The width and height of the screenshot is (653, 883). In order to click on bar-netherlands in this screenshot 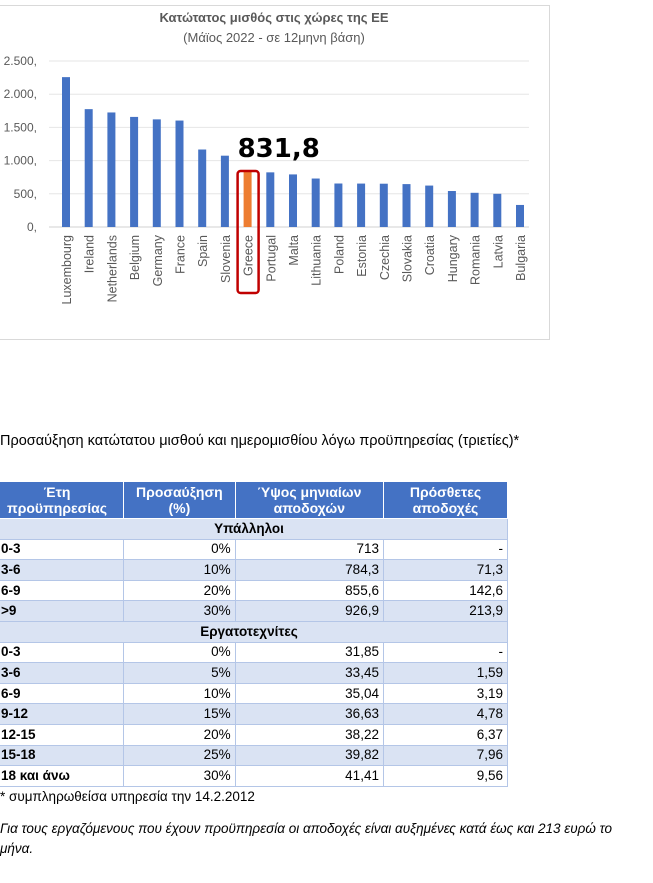, I will do `click(111, 169)`.